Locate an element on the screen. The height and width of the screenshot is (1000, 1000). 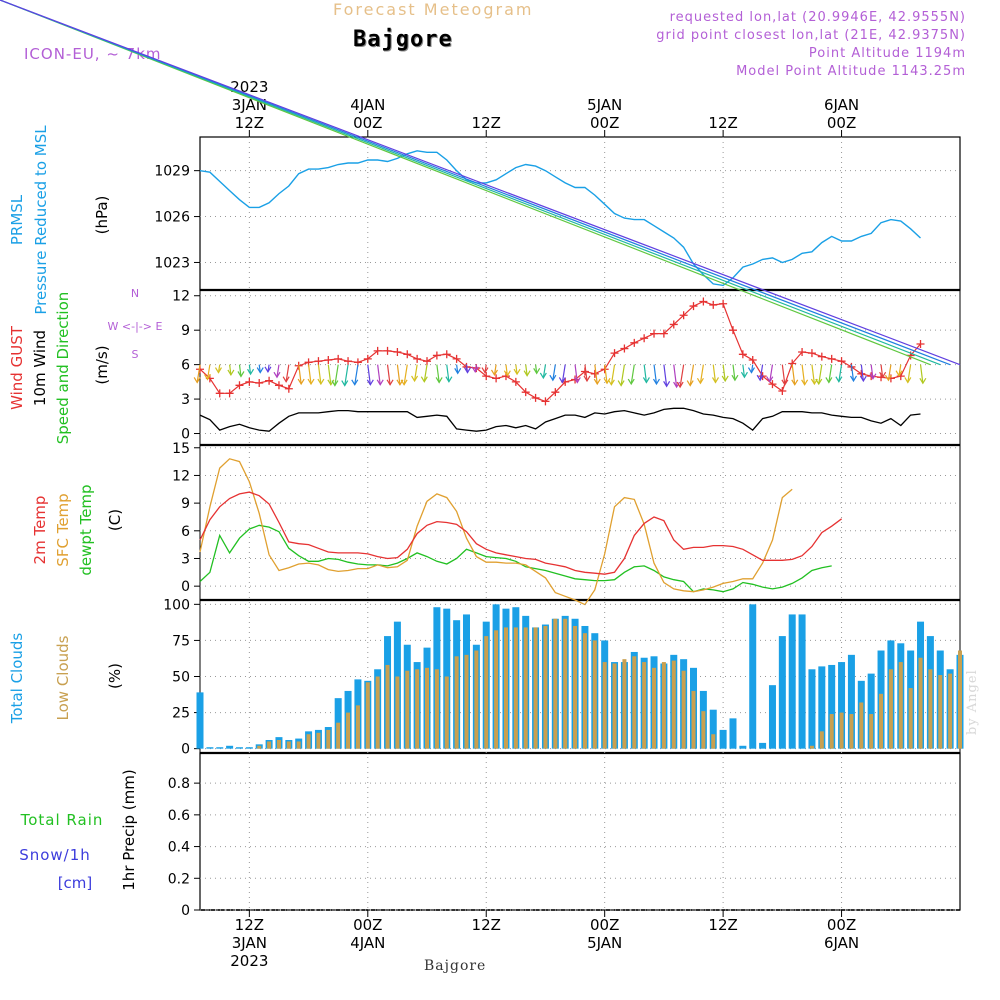
compass-s: S is located at coordinates (135, 354).